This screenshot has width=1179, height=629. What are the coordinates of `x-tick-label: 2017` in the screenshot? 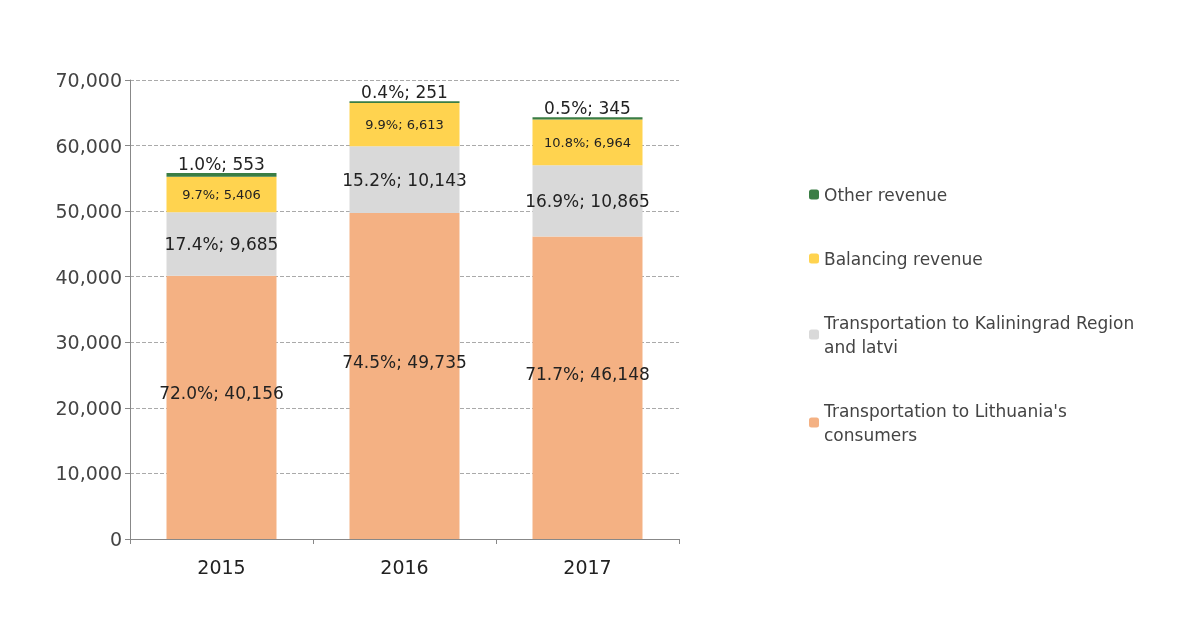 It's located at (587, 566).